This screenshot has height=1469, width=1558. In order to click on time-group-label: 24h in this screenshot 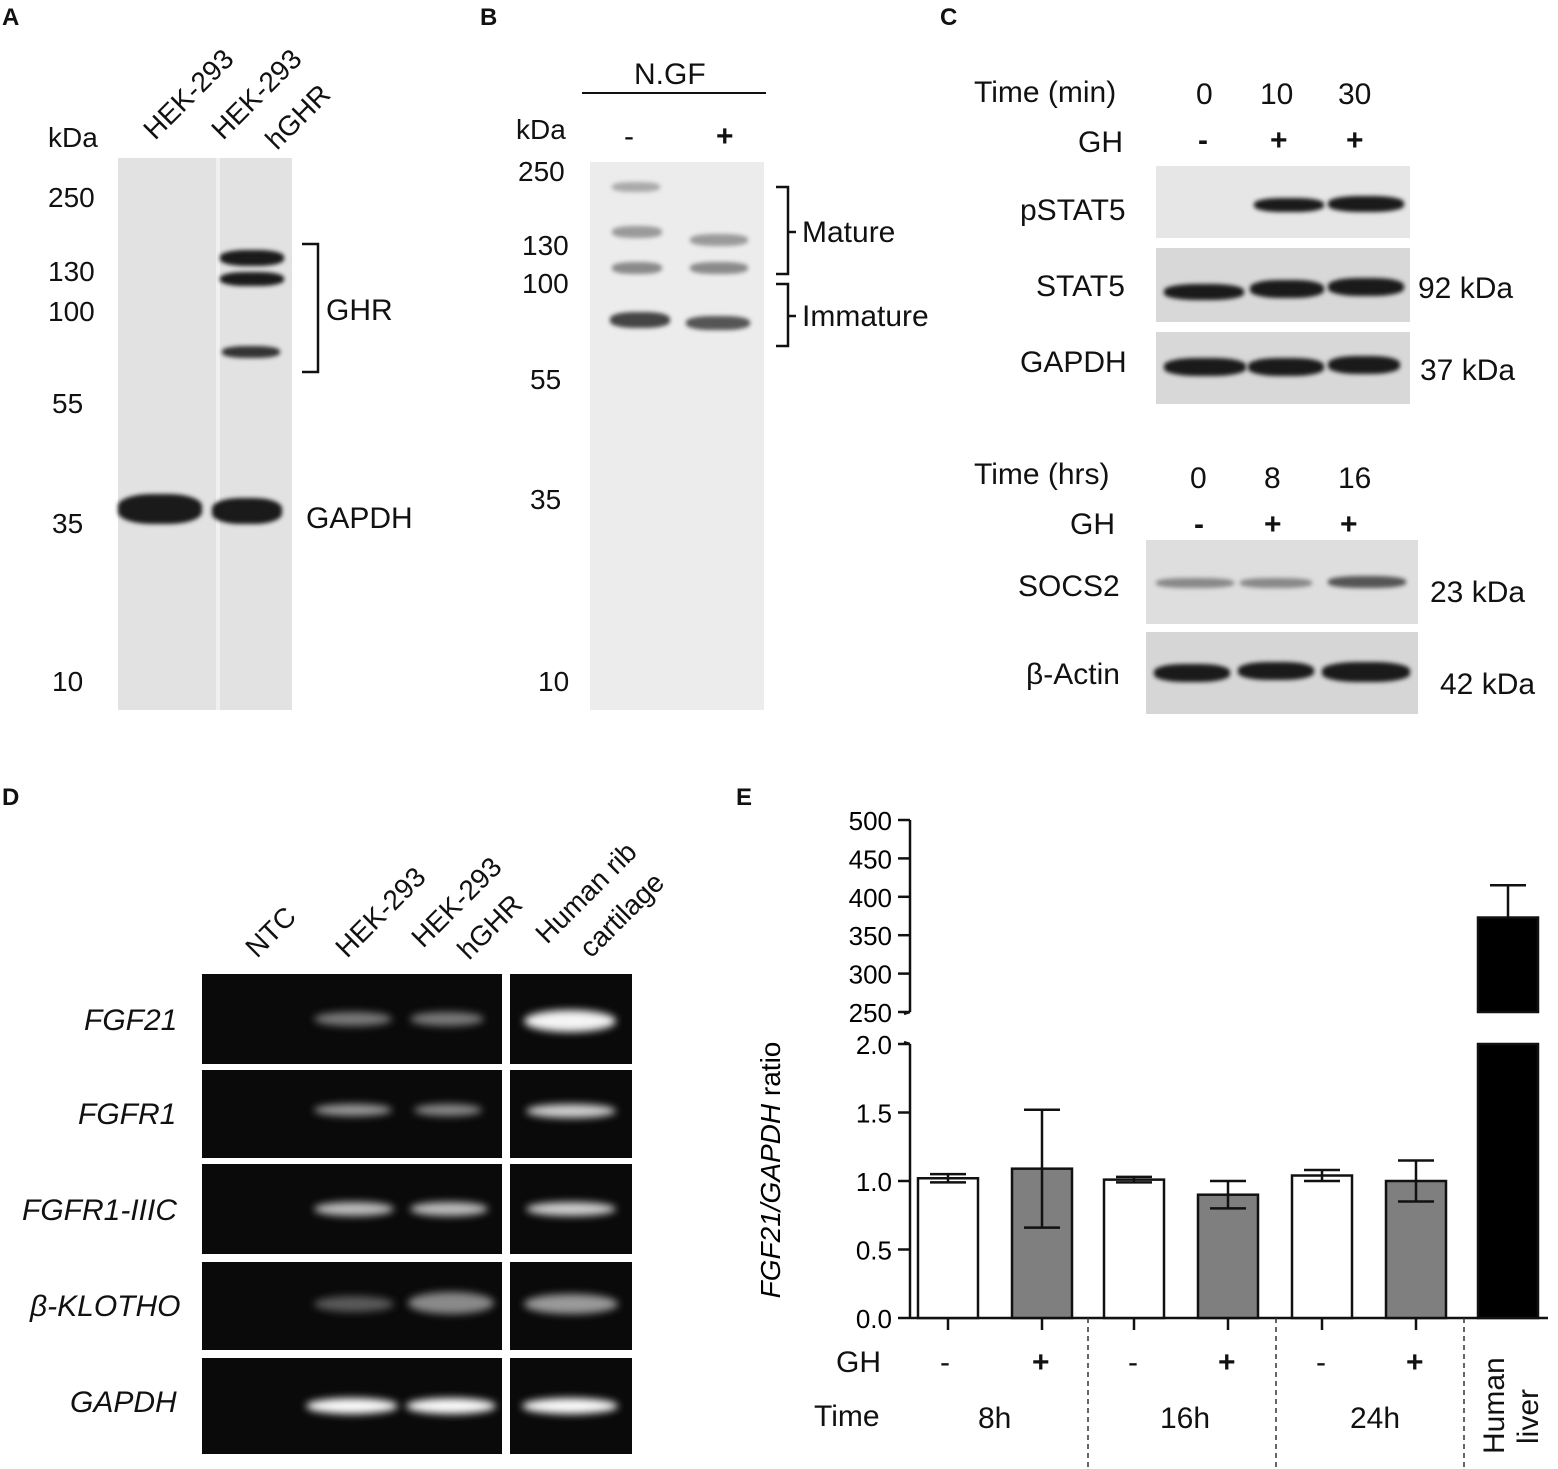, I will do `click(1375, 1418)`.